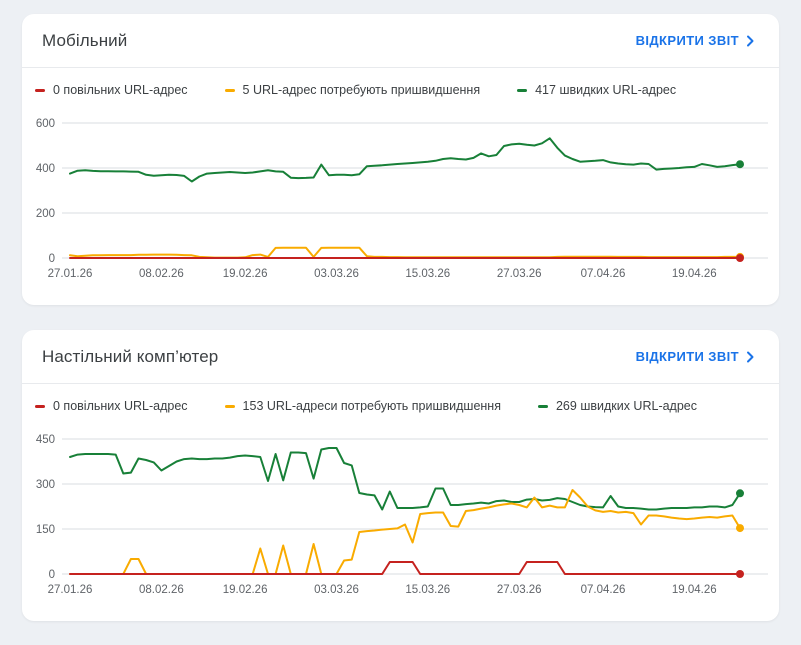  What do you see at coordinates (45, 440) in the screenshot?
I see `y-tick-label: 450` at bounding box center [45, 440].